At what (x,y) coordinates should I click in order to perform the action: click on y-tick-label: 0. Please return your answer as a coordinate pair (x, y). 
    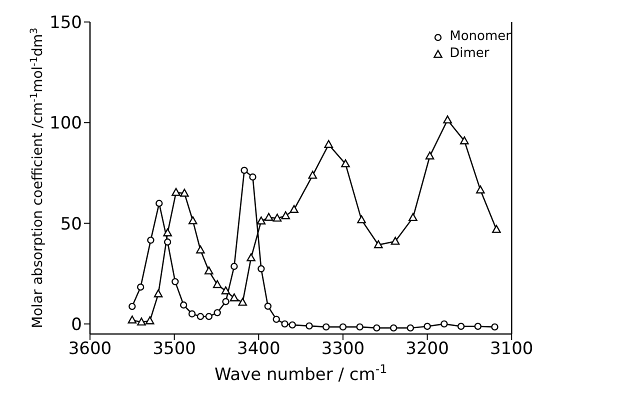
    Looking at the image, I should click on (76, 324).